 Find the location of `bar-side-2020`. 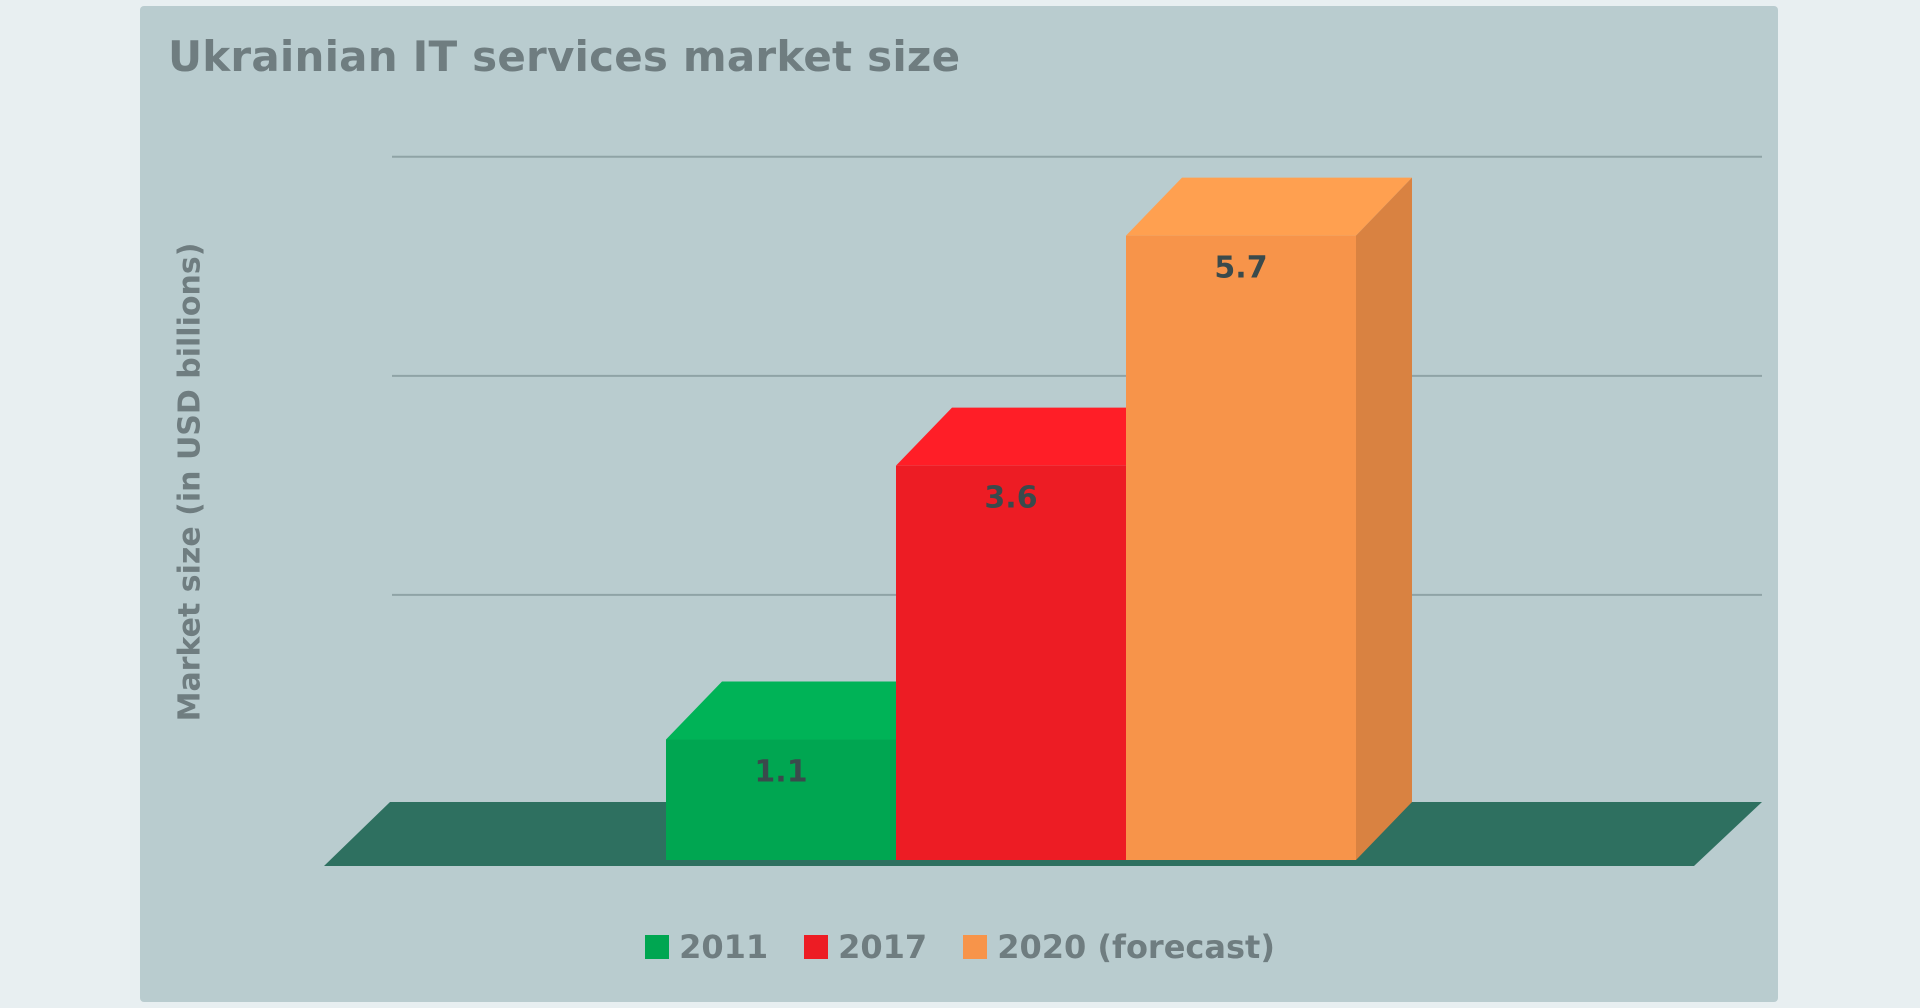

bar-side-2020 is located at coordinates (1384, 519).